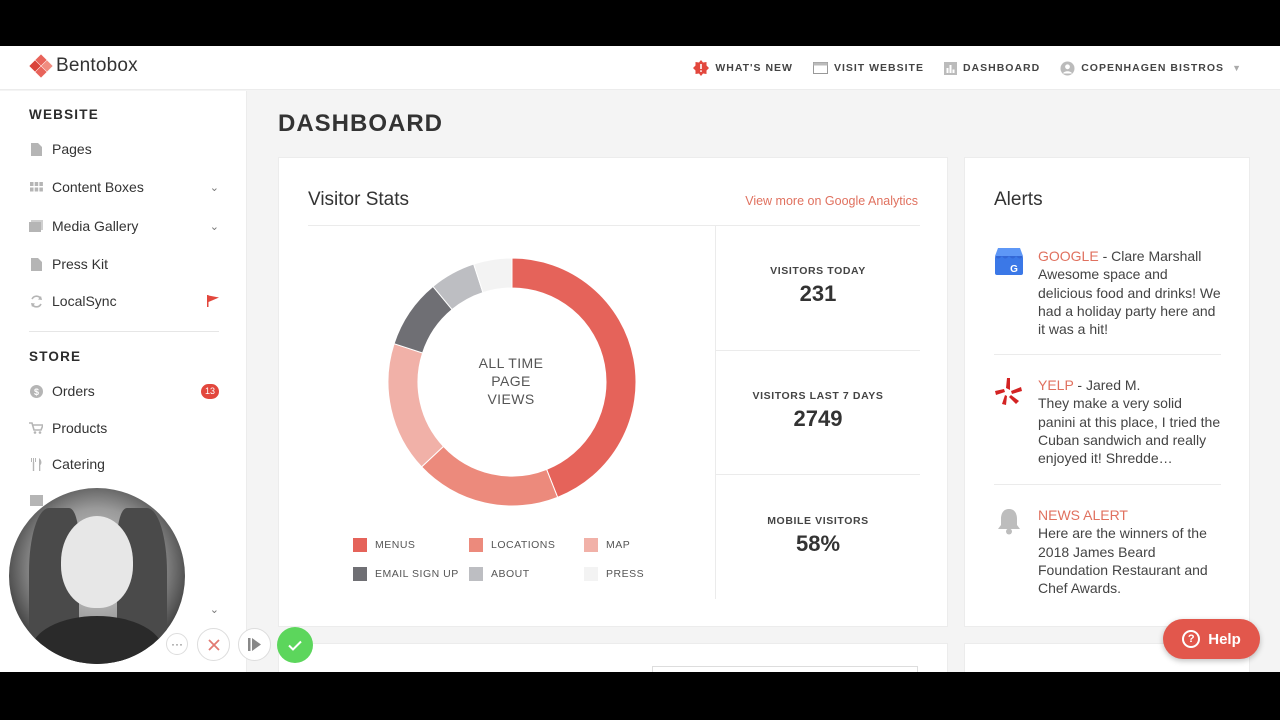  Describe the element at coordinates (64, 114) in the screenshot. I see `sidebar-heading-website: WEBSITE` at that location.